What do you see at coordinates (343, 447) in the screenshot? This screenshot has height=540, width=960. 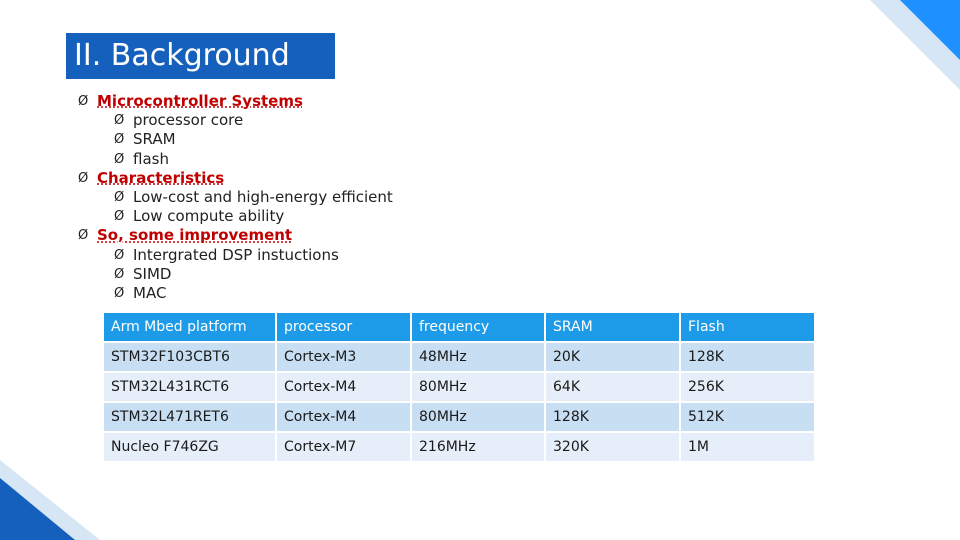 I see `table-cell: Cortex-M7` at bounding box center [343, 447].